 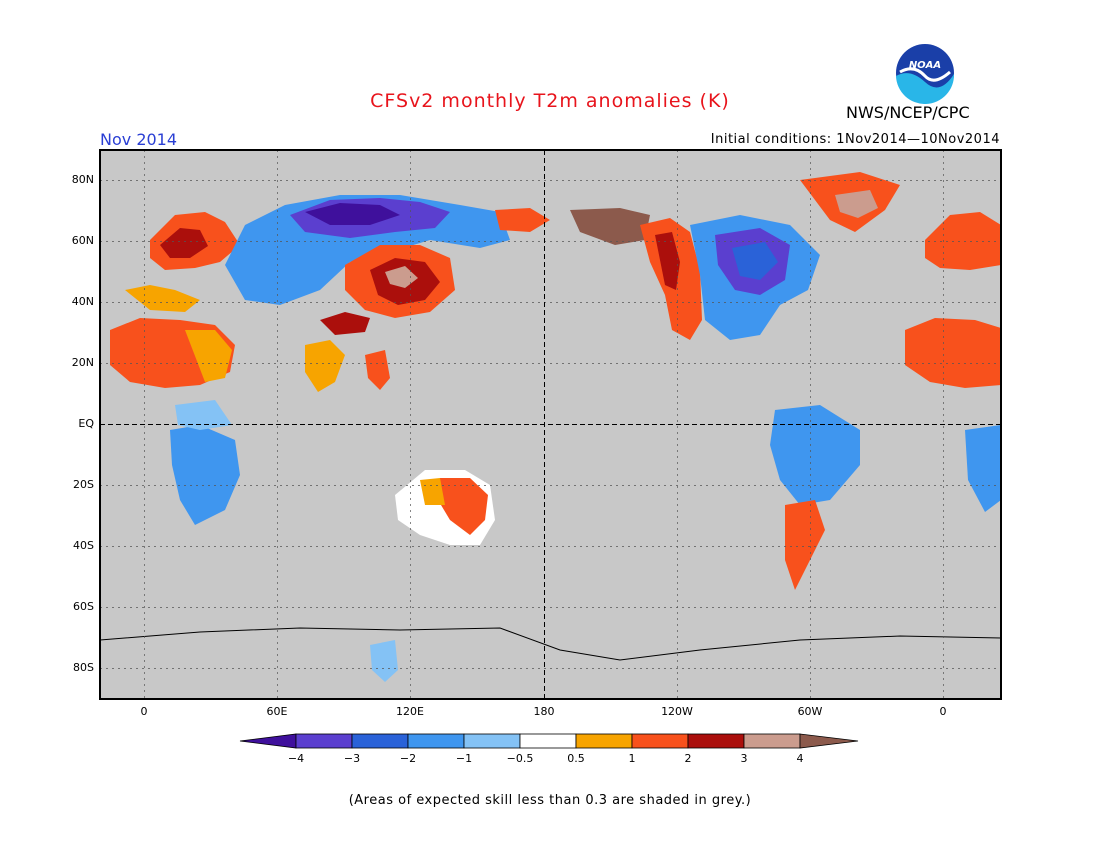 I want to click on africa-right-cool, so click(x=983, y=468).